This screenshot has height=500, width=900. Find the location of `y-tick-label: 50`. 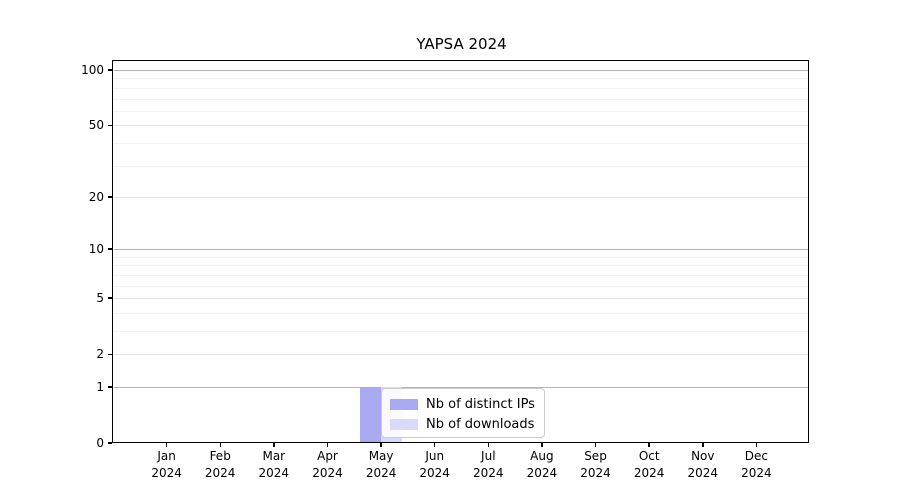

y-tick-label: 50 is located at coordinates (96, 125).